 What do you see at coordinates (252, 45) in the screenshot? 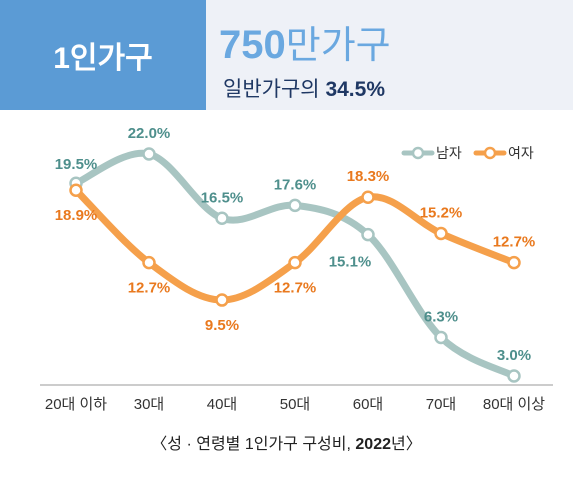
I see `household-count-number: 750` at bounding box center [252, 45].